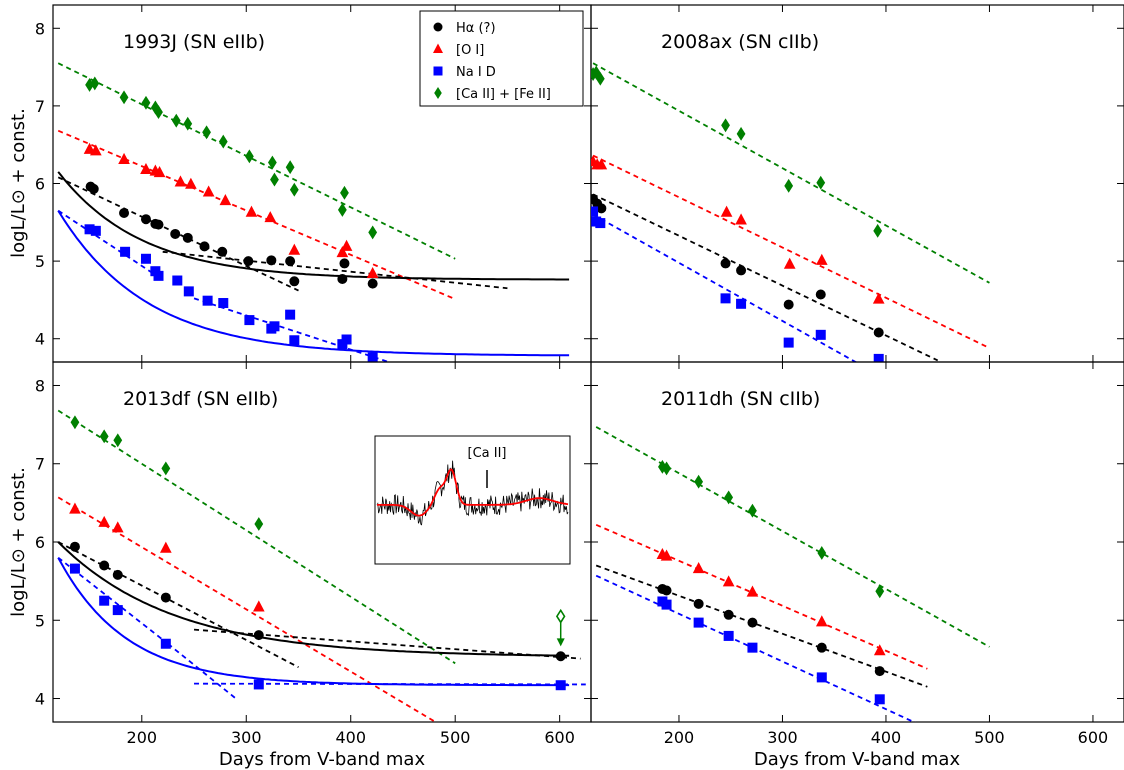 The height and width of the screenshot is (770, 1124). What do you see at coordinates (200, 399) in the screenshot?
I see `panel-title: 2013df (SN eIIb)` at bounding box center [200, 399].